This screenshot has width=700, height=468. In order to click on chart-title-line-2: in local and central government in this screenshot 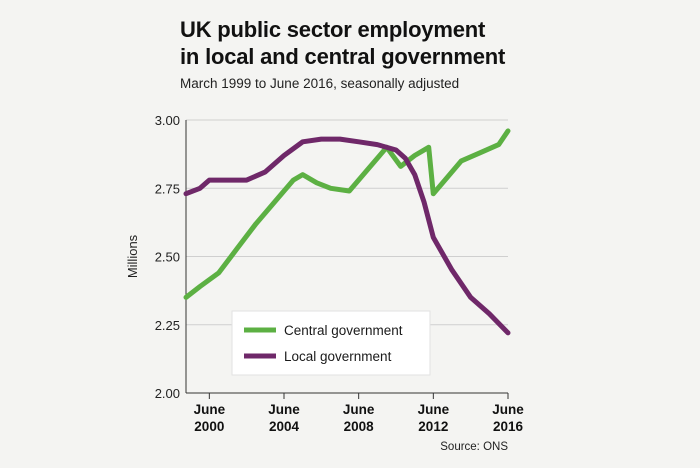, I will do `click(343, 56)`.